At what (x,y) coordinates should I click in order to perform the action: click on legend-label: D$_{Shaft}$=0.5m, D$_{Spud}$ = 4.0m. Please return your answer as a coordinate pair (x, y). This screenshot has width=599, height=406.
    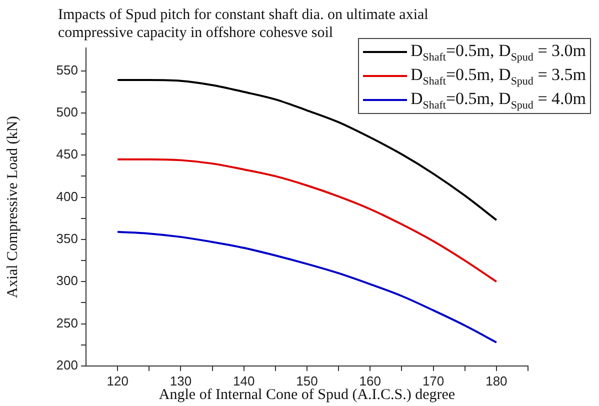
    Looking at the image, I should click on (498, 100).